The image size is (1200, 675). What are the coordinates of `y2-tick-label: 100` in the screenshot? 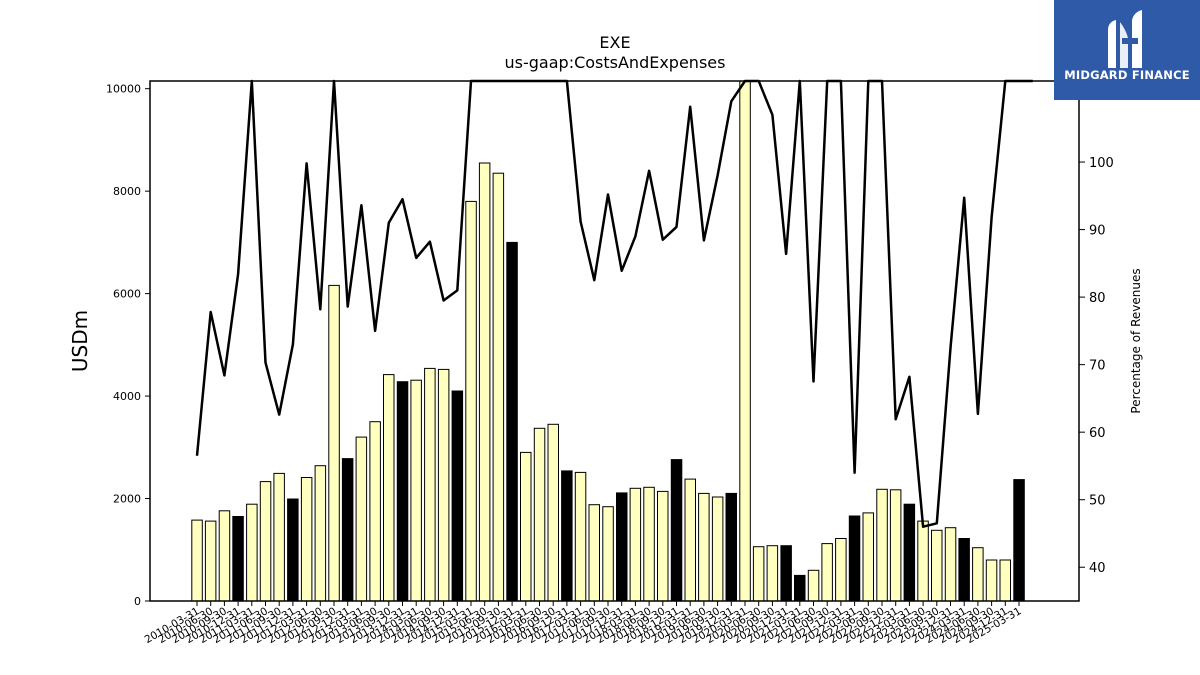 It's located at (1101, 163).